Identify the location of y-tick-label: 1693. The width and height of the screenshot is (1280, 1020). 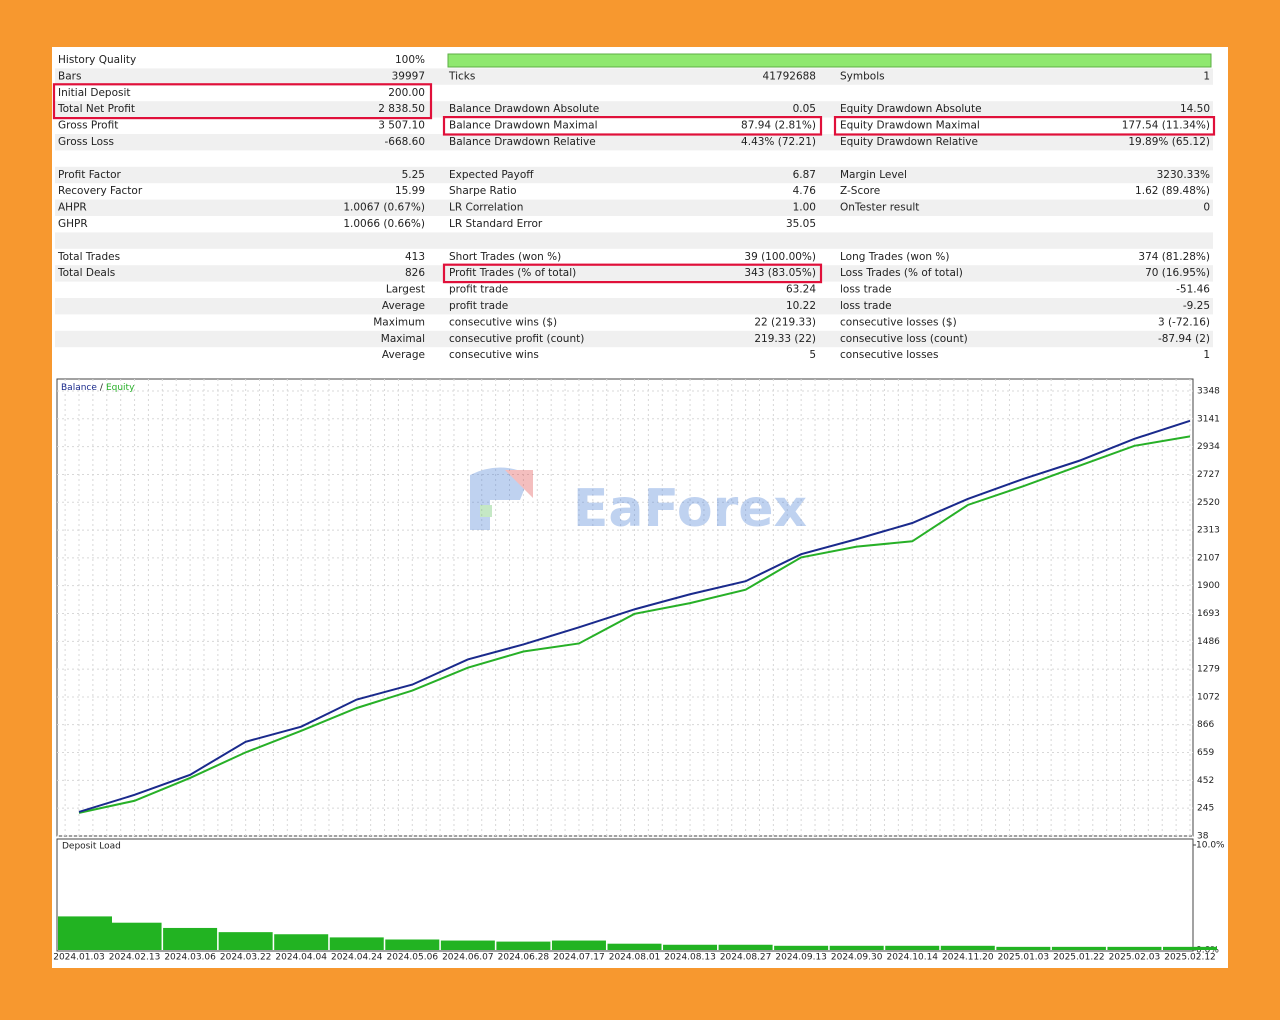
(1208, 614).